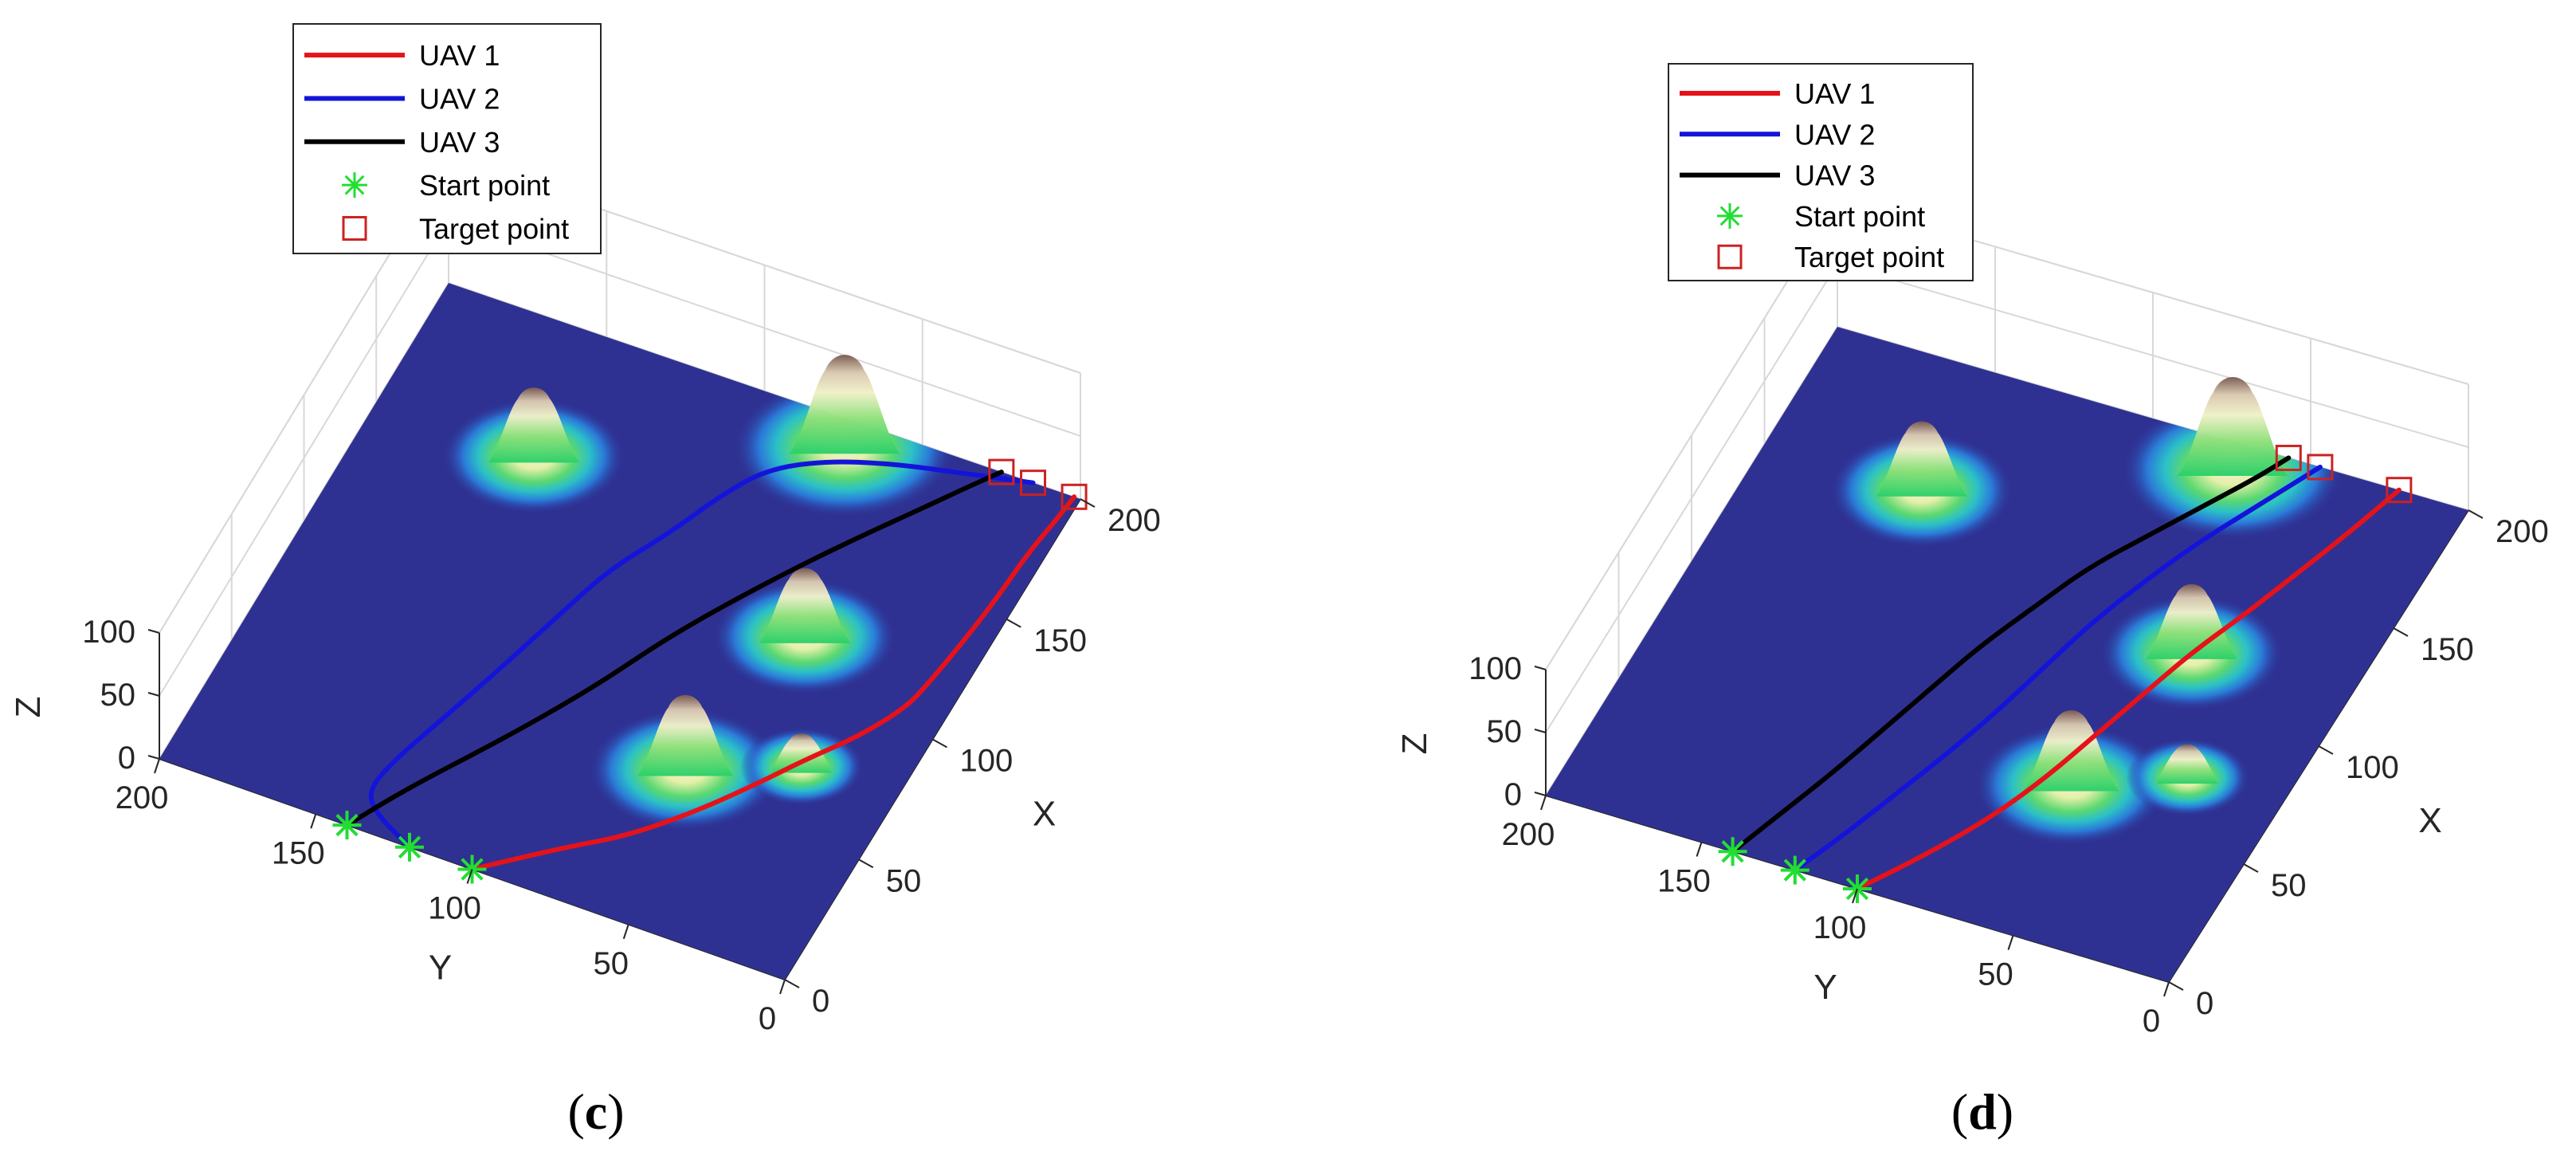 This screenshot has width=2576, height=1163. I want to click on z-axis-label: Z, so click(1414, 744).